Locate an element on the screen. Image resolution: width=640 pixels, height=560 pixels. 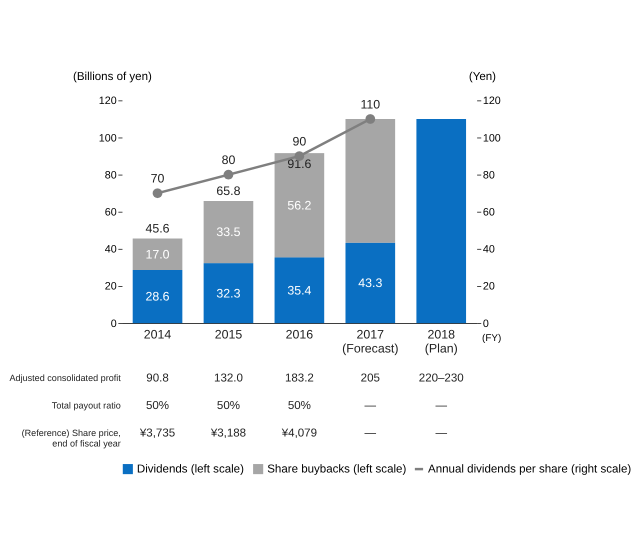
text: 183.2 is located at coordinates (299, 378).